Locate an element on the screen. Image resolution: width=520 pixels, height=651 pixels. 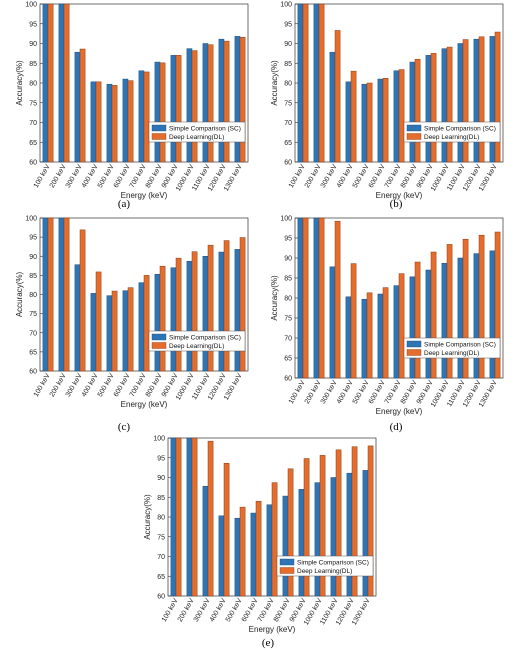
y-tick-label: 80 is located at coordinates (33, 295).